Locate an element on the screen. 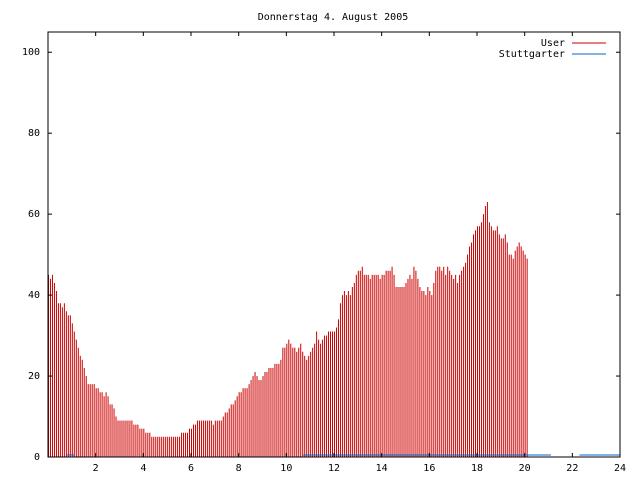 The image size is (640, 480). x-tick-label: 2 is located at coordinates (96, 468).